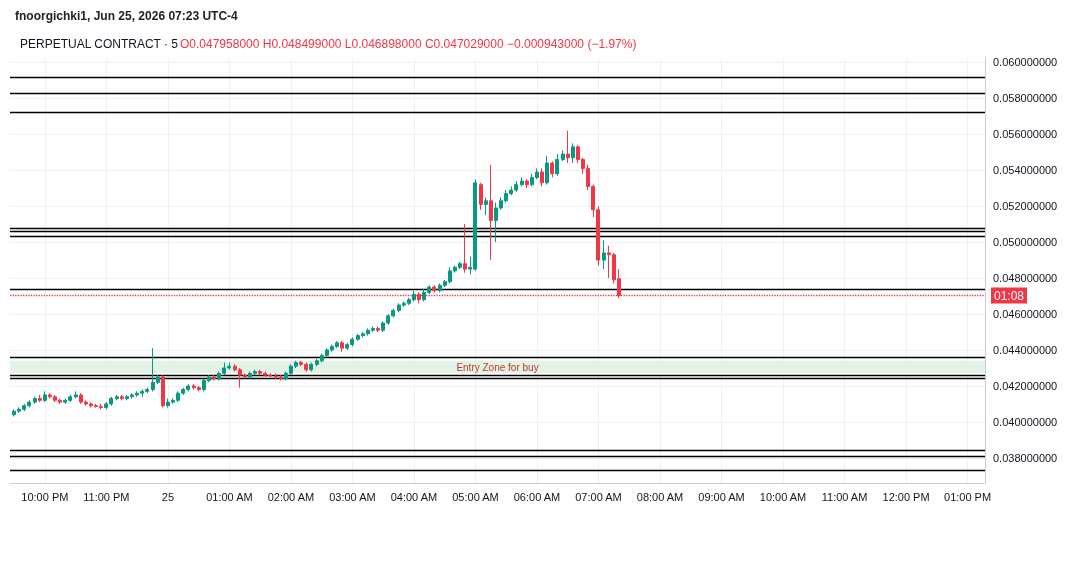  I want to click on y-tick-label: 0.052000000, so click(1025, 206).